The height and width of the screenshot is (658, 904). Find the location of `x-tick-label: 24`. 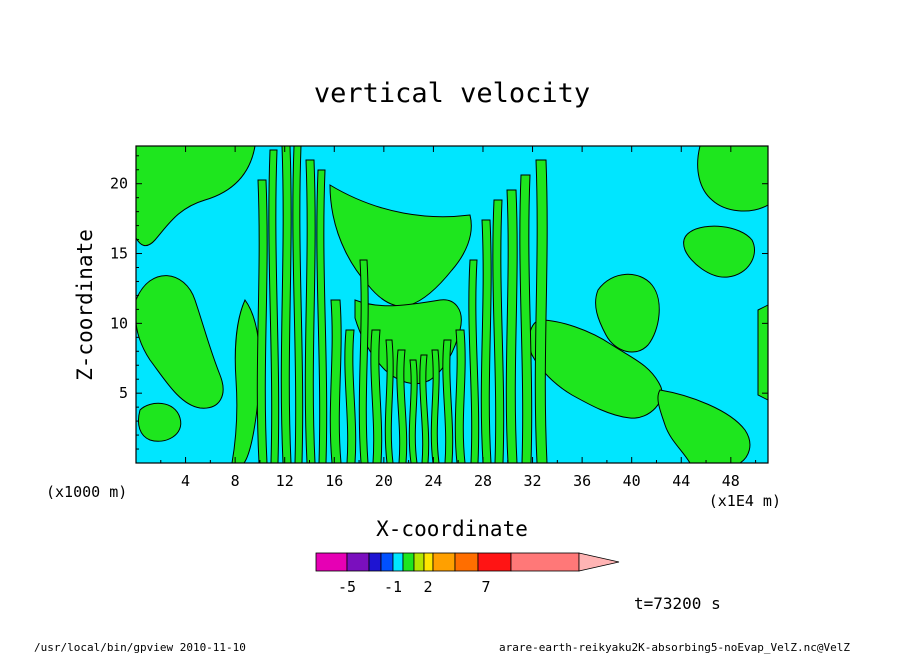

x-tick-label: 24 is located at coordinates (433, 481).